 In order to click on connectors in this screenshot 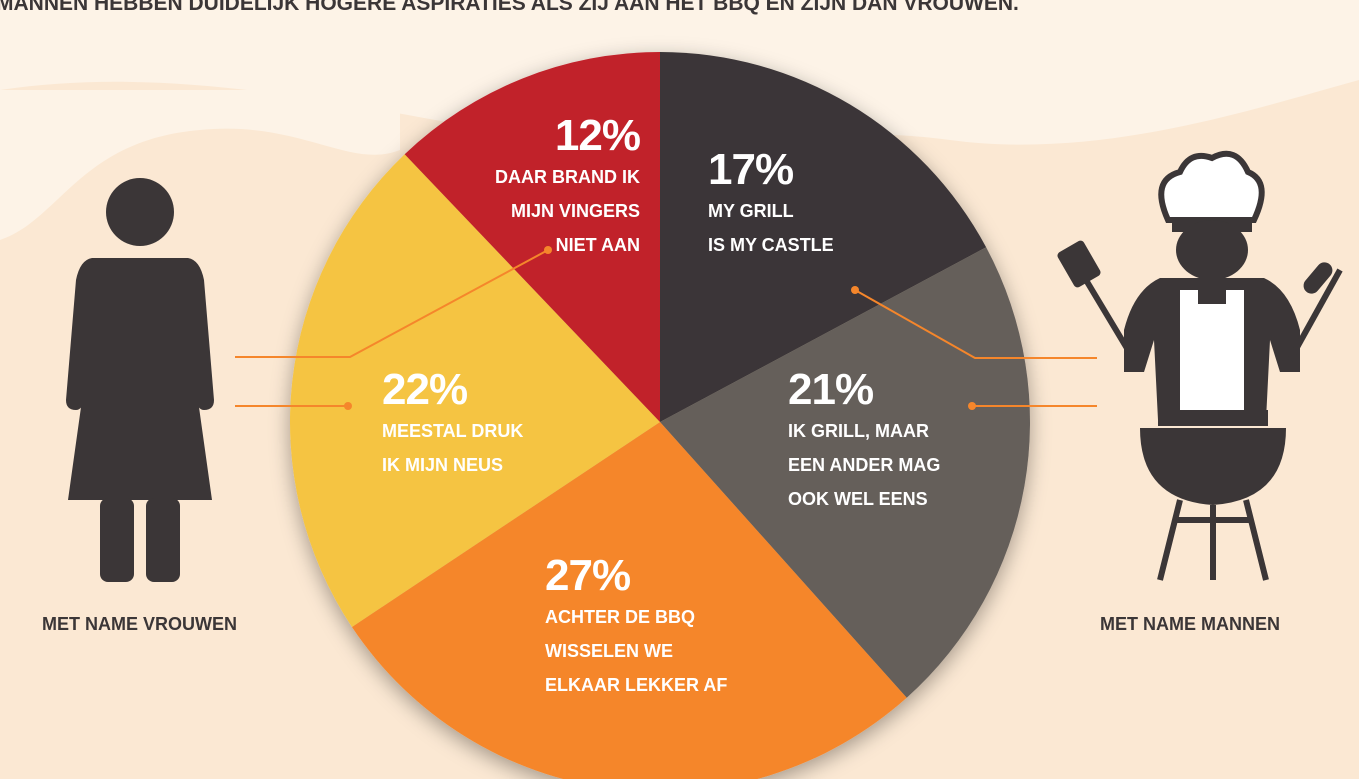, I will do `click(666, 328)`.